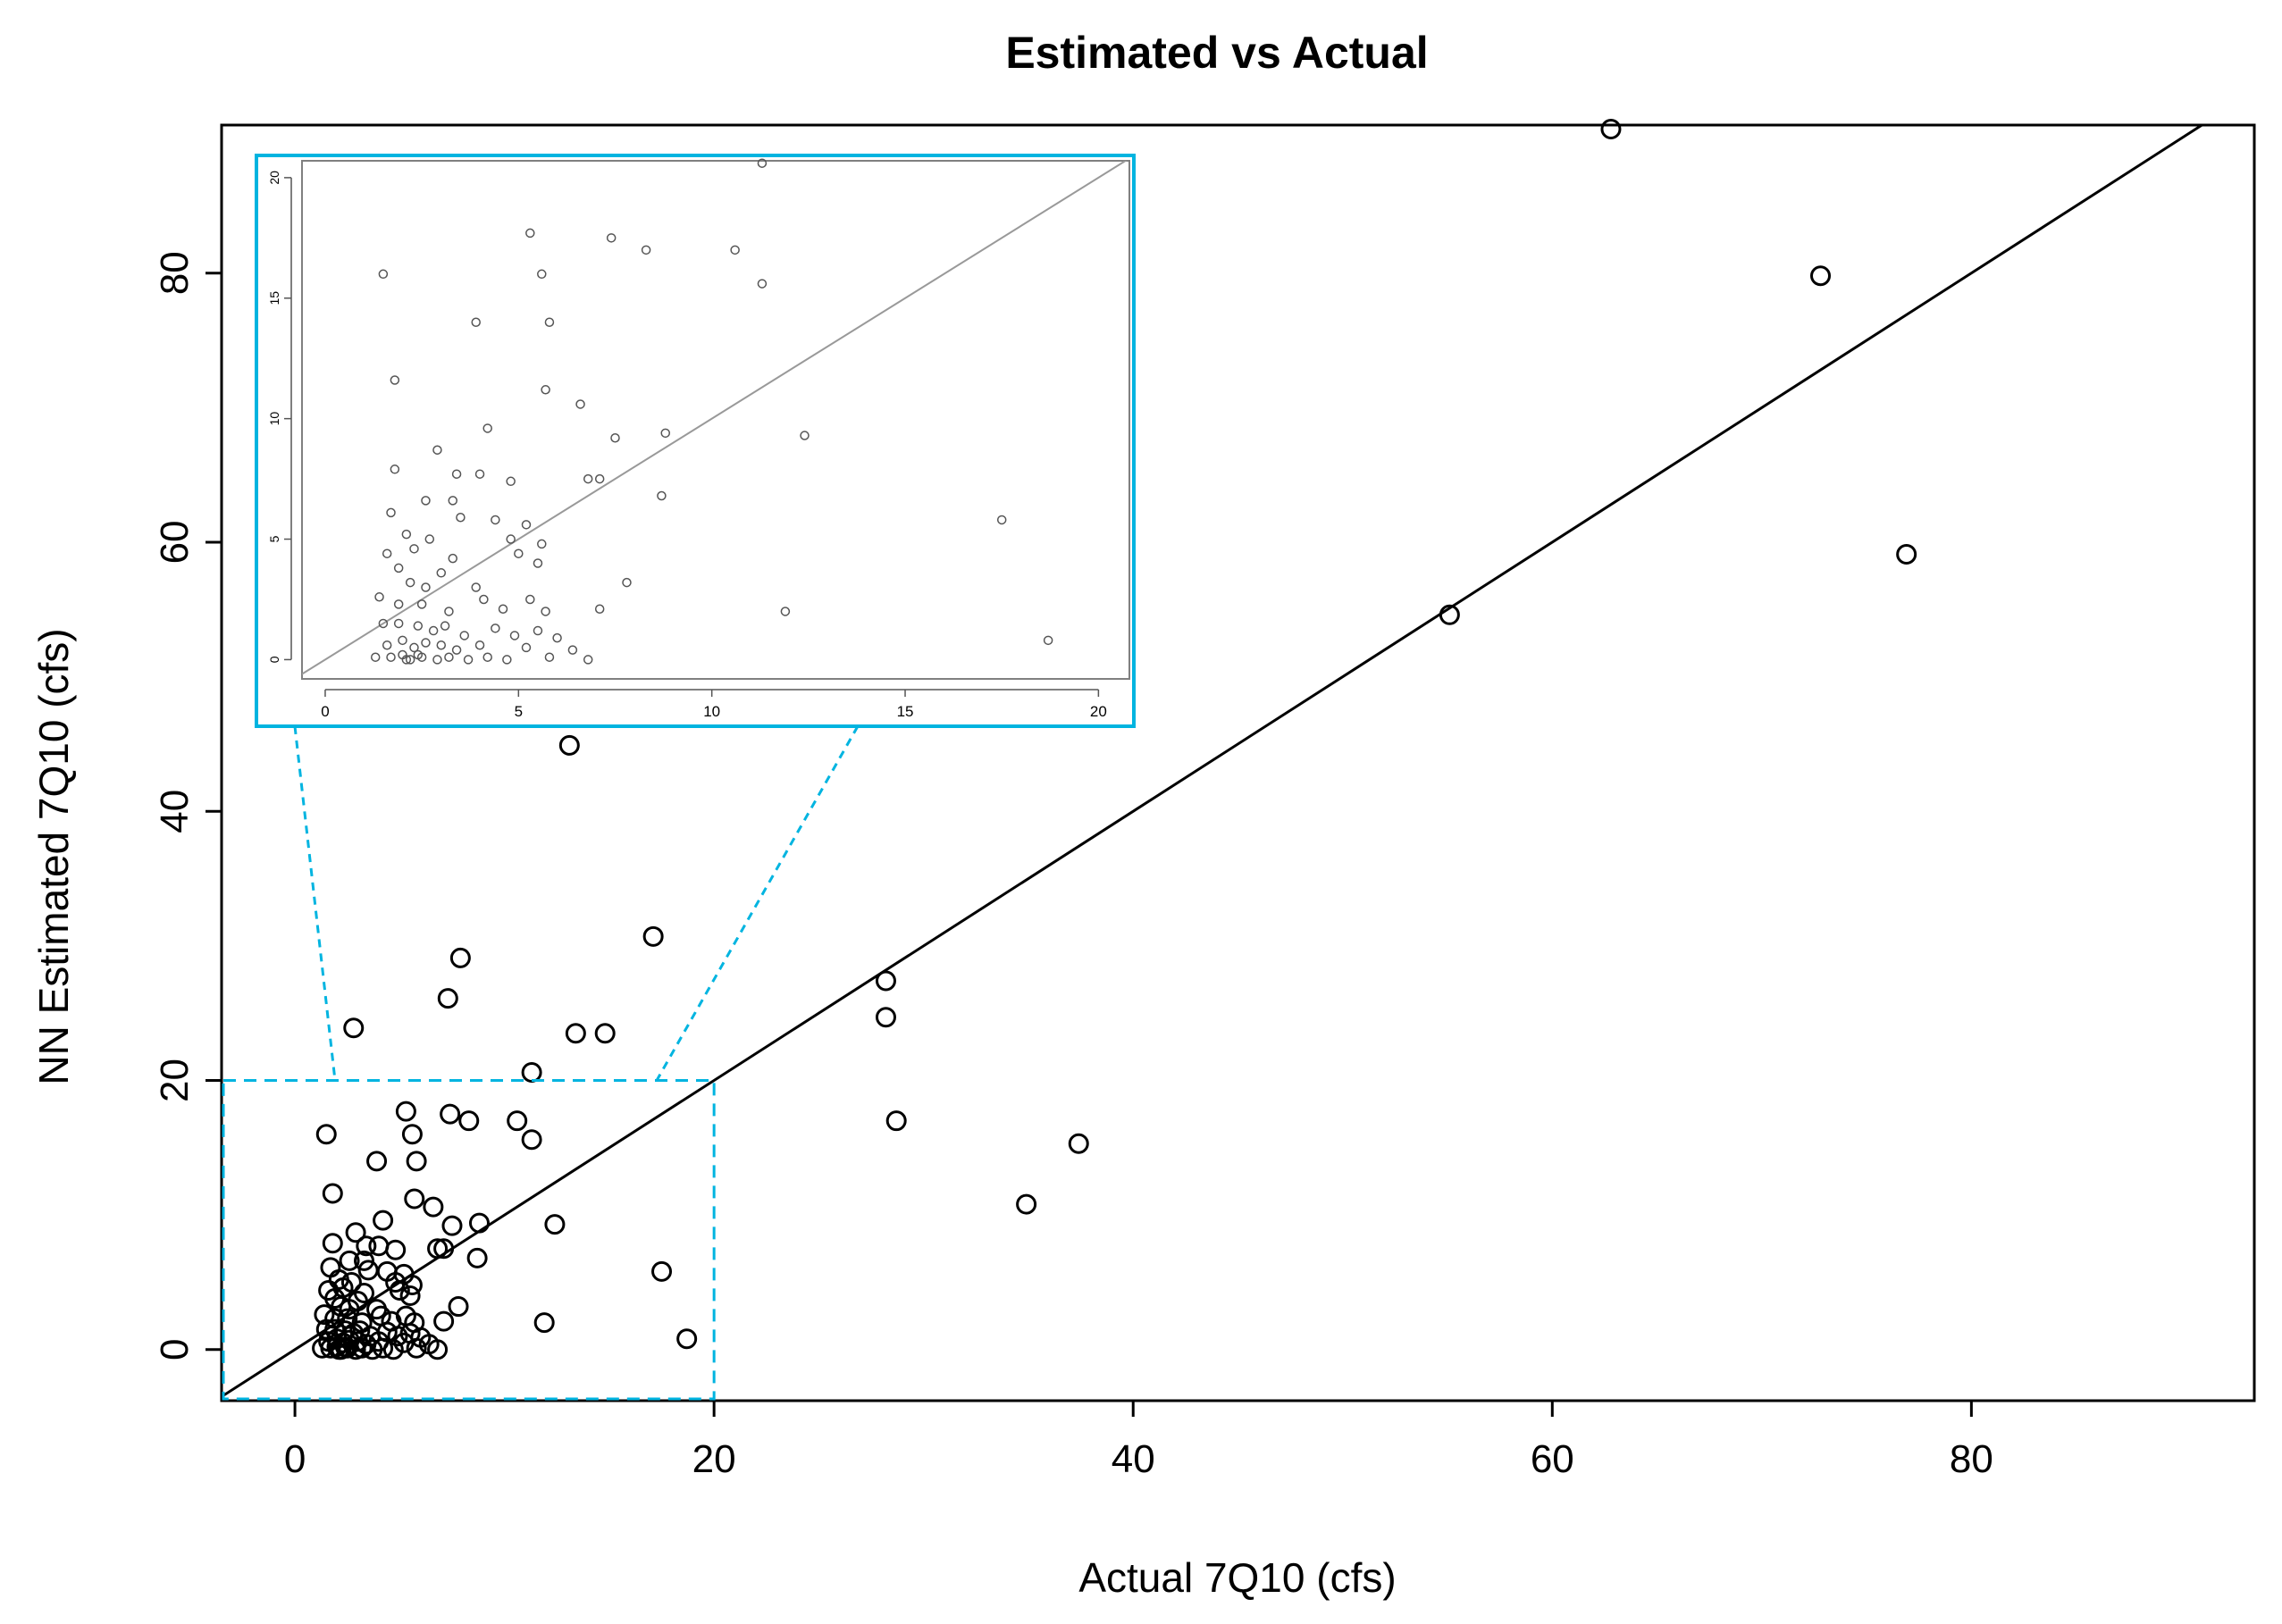 Image resolution: width=2282 pixels, height=1624 pixels. What do you see at coordinates (175, 1080) in the screenshot?
I see `y-tick-label: 20` at bounding box center [175, 1080].